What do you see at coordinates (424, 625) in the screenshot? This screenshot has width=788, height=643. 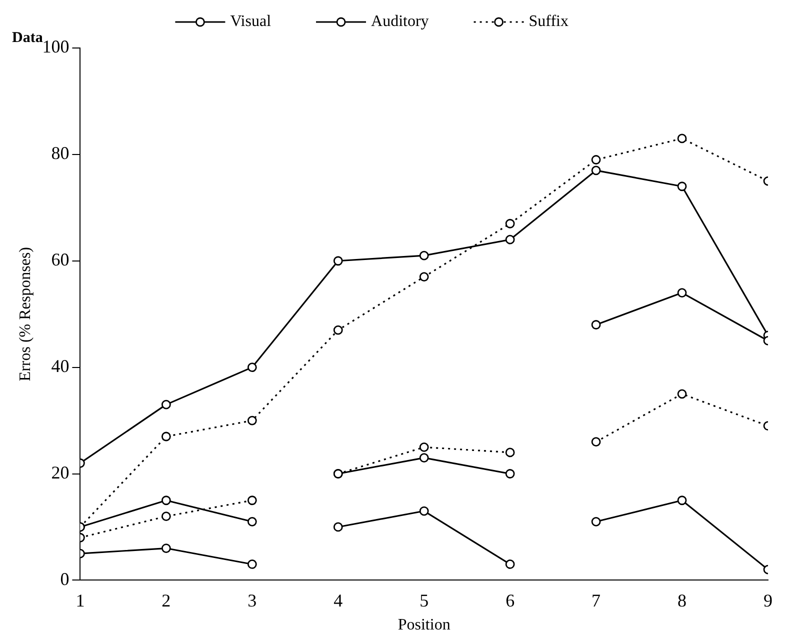 I see `x-axis-title: Position` at bounding box center [424, 625].